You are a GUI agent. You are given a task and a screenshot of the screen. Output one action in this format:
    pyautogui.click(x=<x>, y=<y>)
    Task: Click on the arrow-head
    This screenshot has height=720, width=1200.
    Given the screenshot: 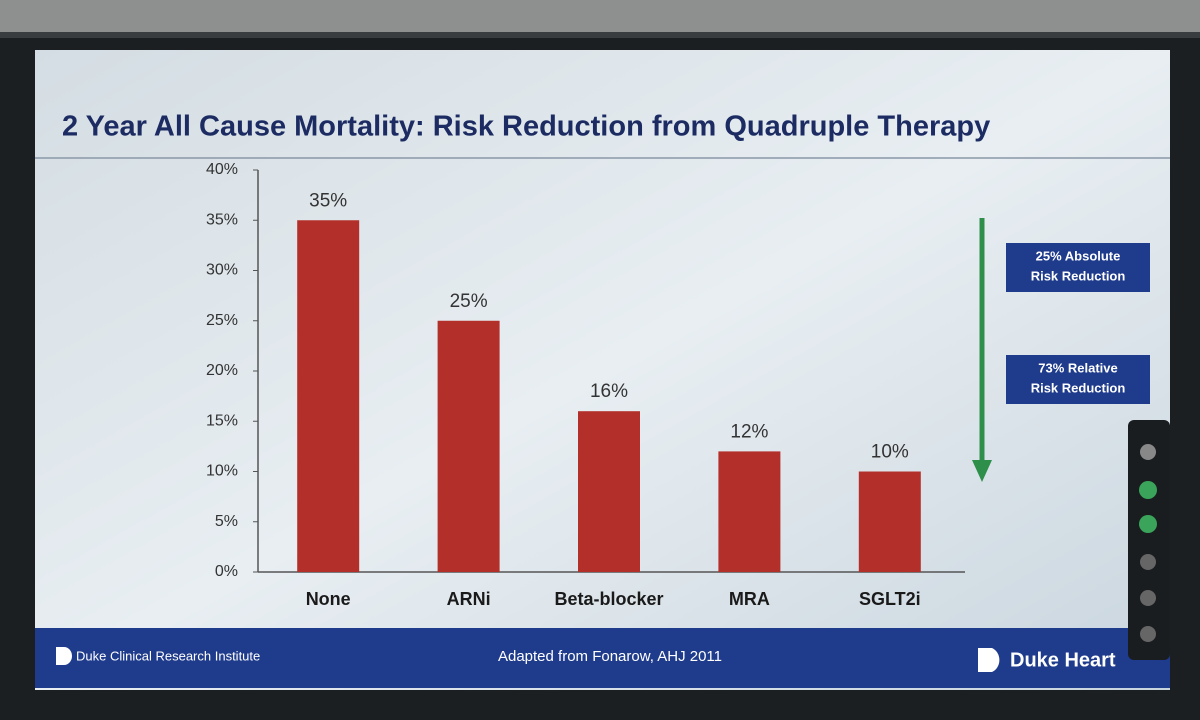 What is the action you would take?
    pyautogui.click(x=982, y=471)
    